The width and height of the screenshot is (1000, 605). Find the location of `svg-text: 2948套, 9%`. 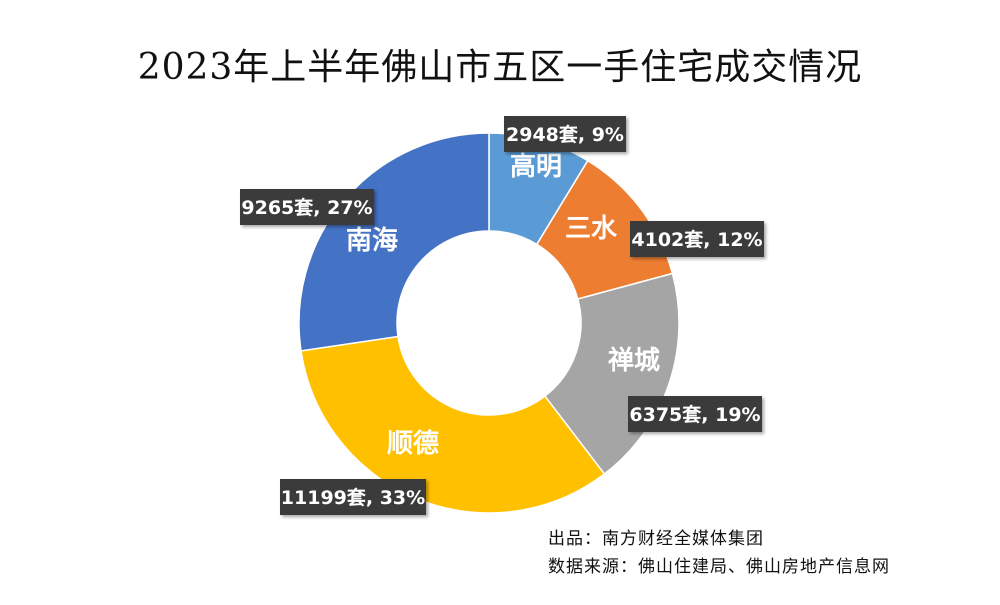

svg-text: 2948套, 9% is located at coordinates (565, 134).